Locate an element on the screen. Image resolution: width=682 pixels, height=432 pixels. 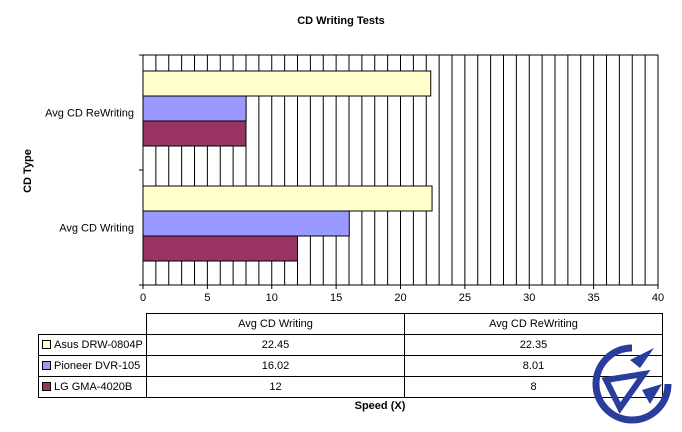
x-tick-label: 30 is located at coordinates (529, 298).